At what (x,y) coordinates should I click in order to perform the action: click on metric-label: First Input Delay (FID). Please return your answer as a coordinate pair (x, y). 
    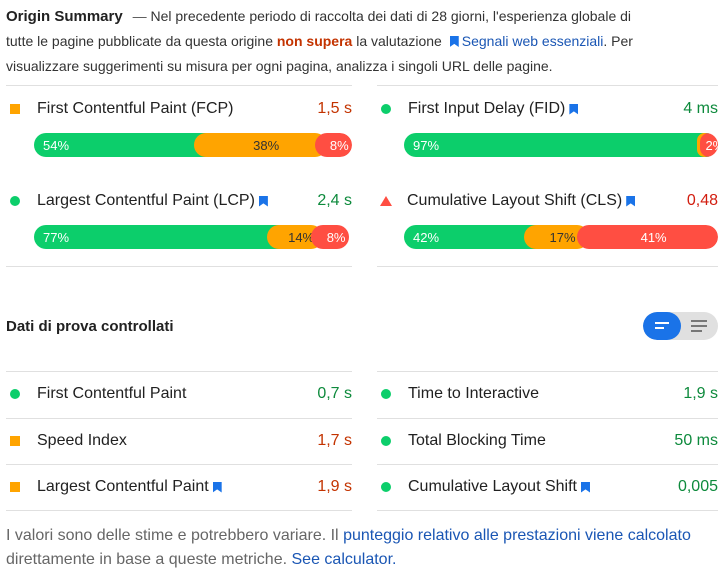
    Looking at the image, I should click on (487, 108).